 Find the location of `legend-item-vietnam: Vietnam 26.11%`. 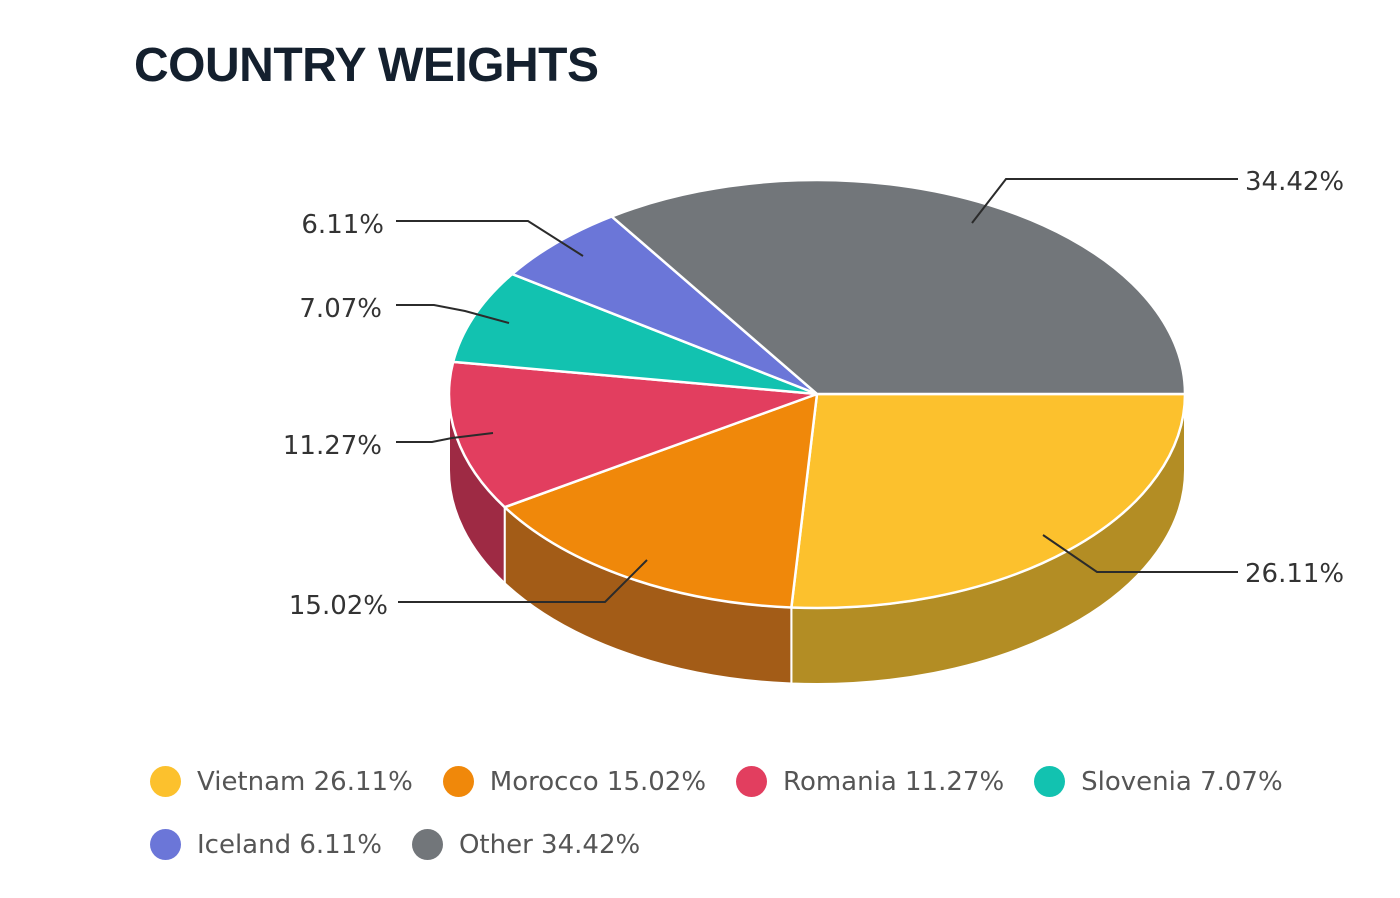

legend-item-vietnam: Vietnam 26.11% is located at coordinates (281, 781).